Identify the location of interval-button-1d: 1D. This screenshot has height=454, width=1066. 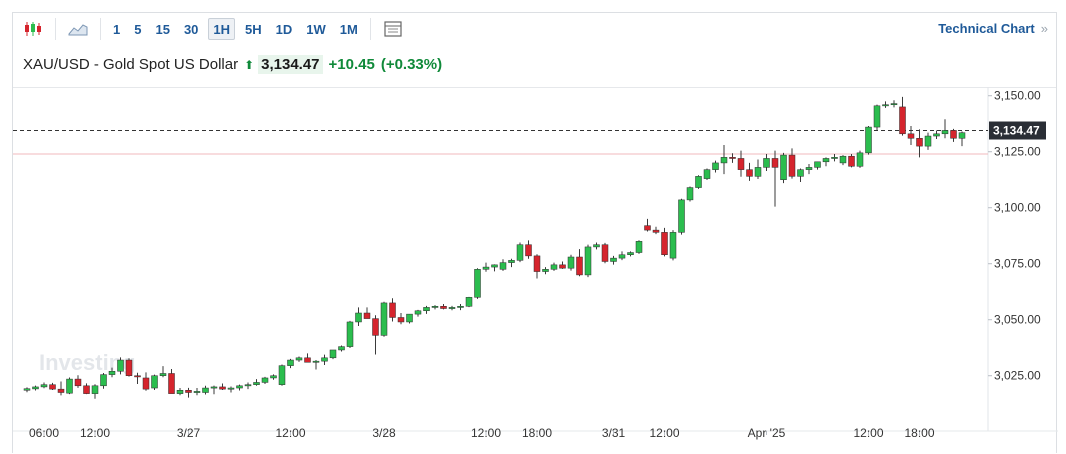
(284, 29).